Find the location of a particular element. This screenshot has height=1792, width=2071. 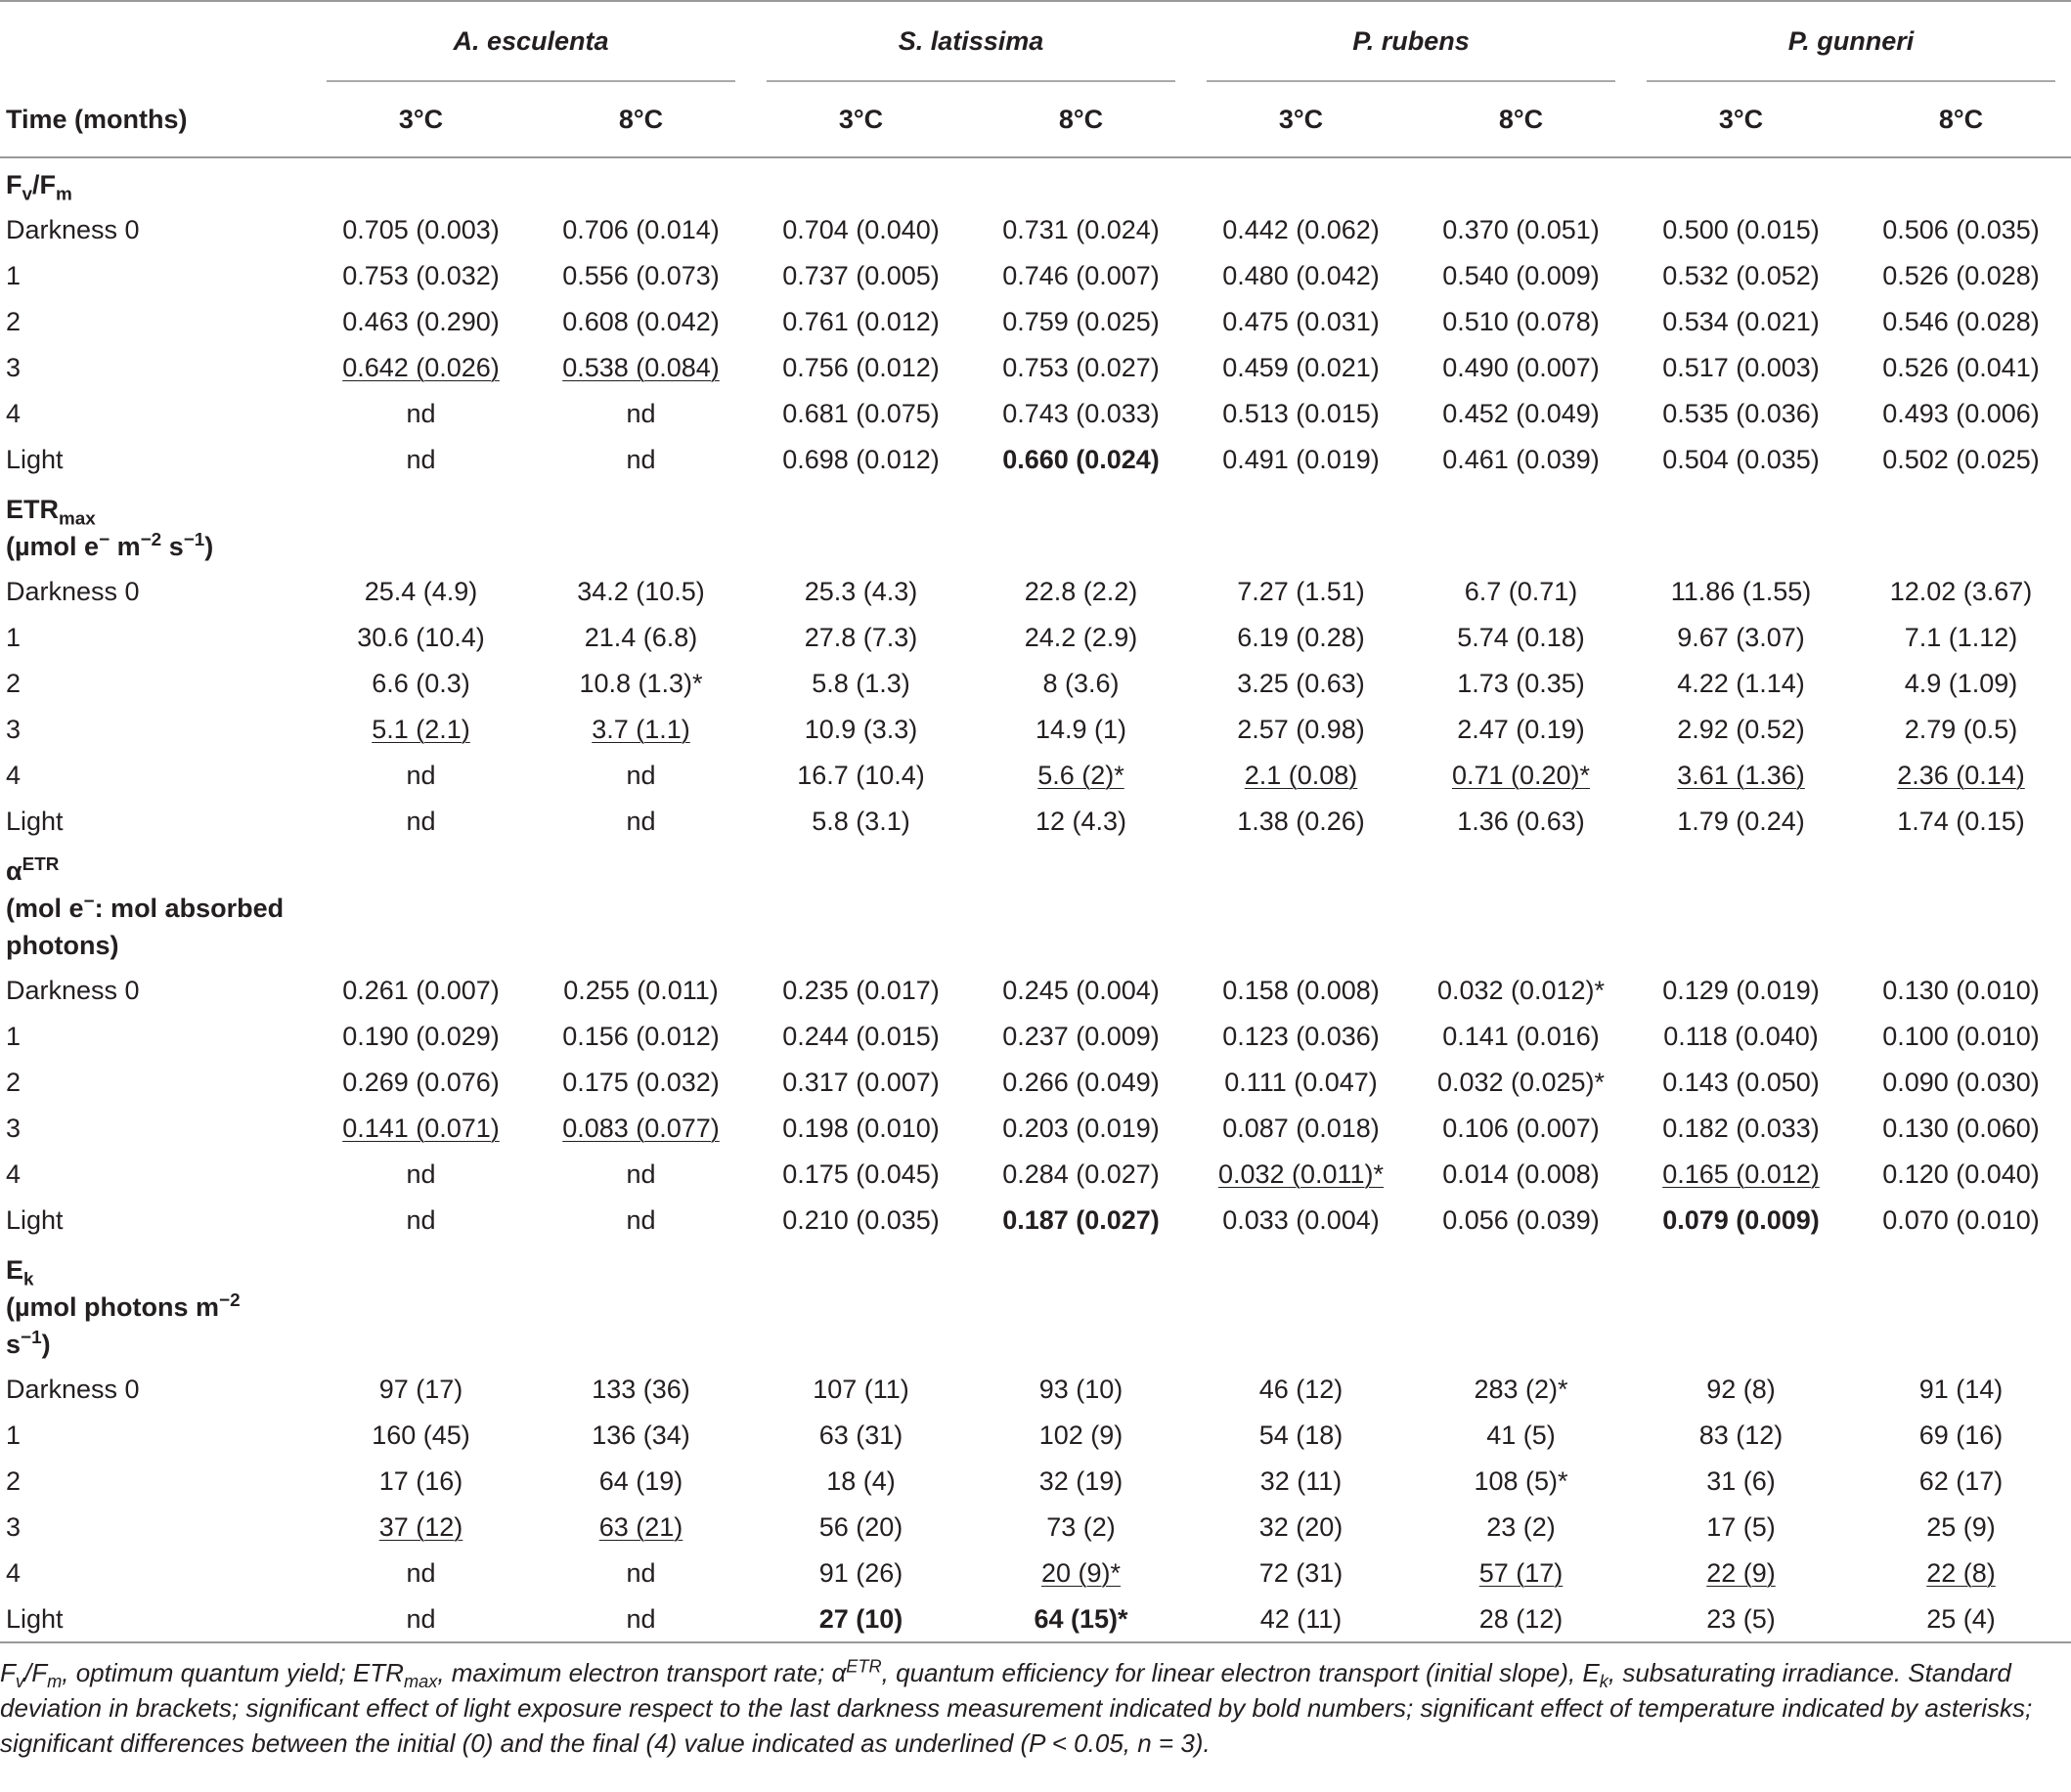

value-cell: 0.130 (0.010) is located at coordinates (1961, 991).